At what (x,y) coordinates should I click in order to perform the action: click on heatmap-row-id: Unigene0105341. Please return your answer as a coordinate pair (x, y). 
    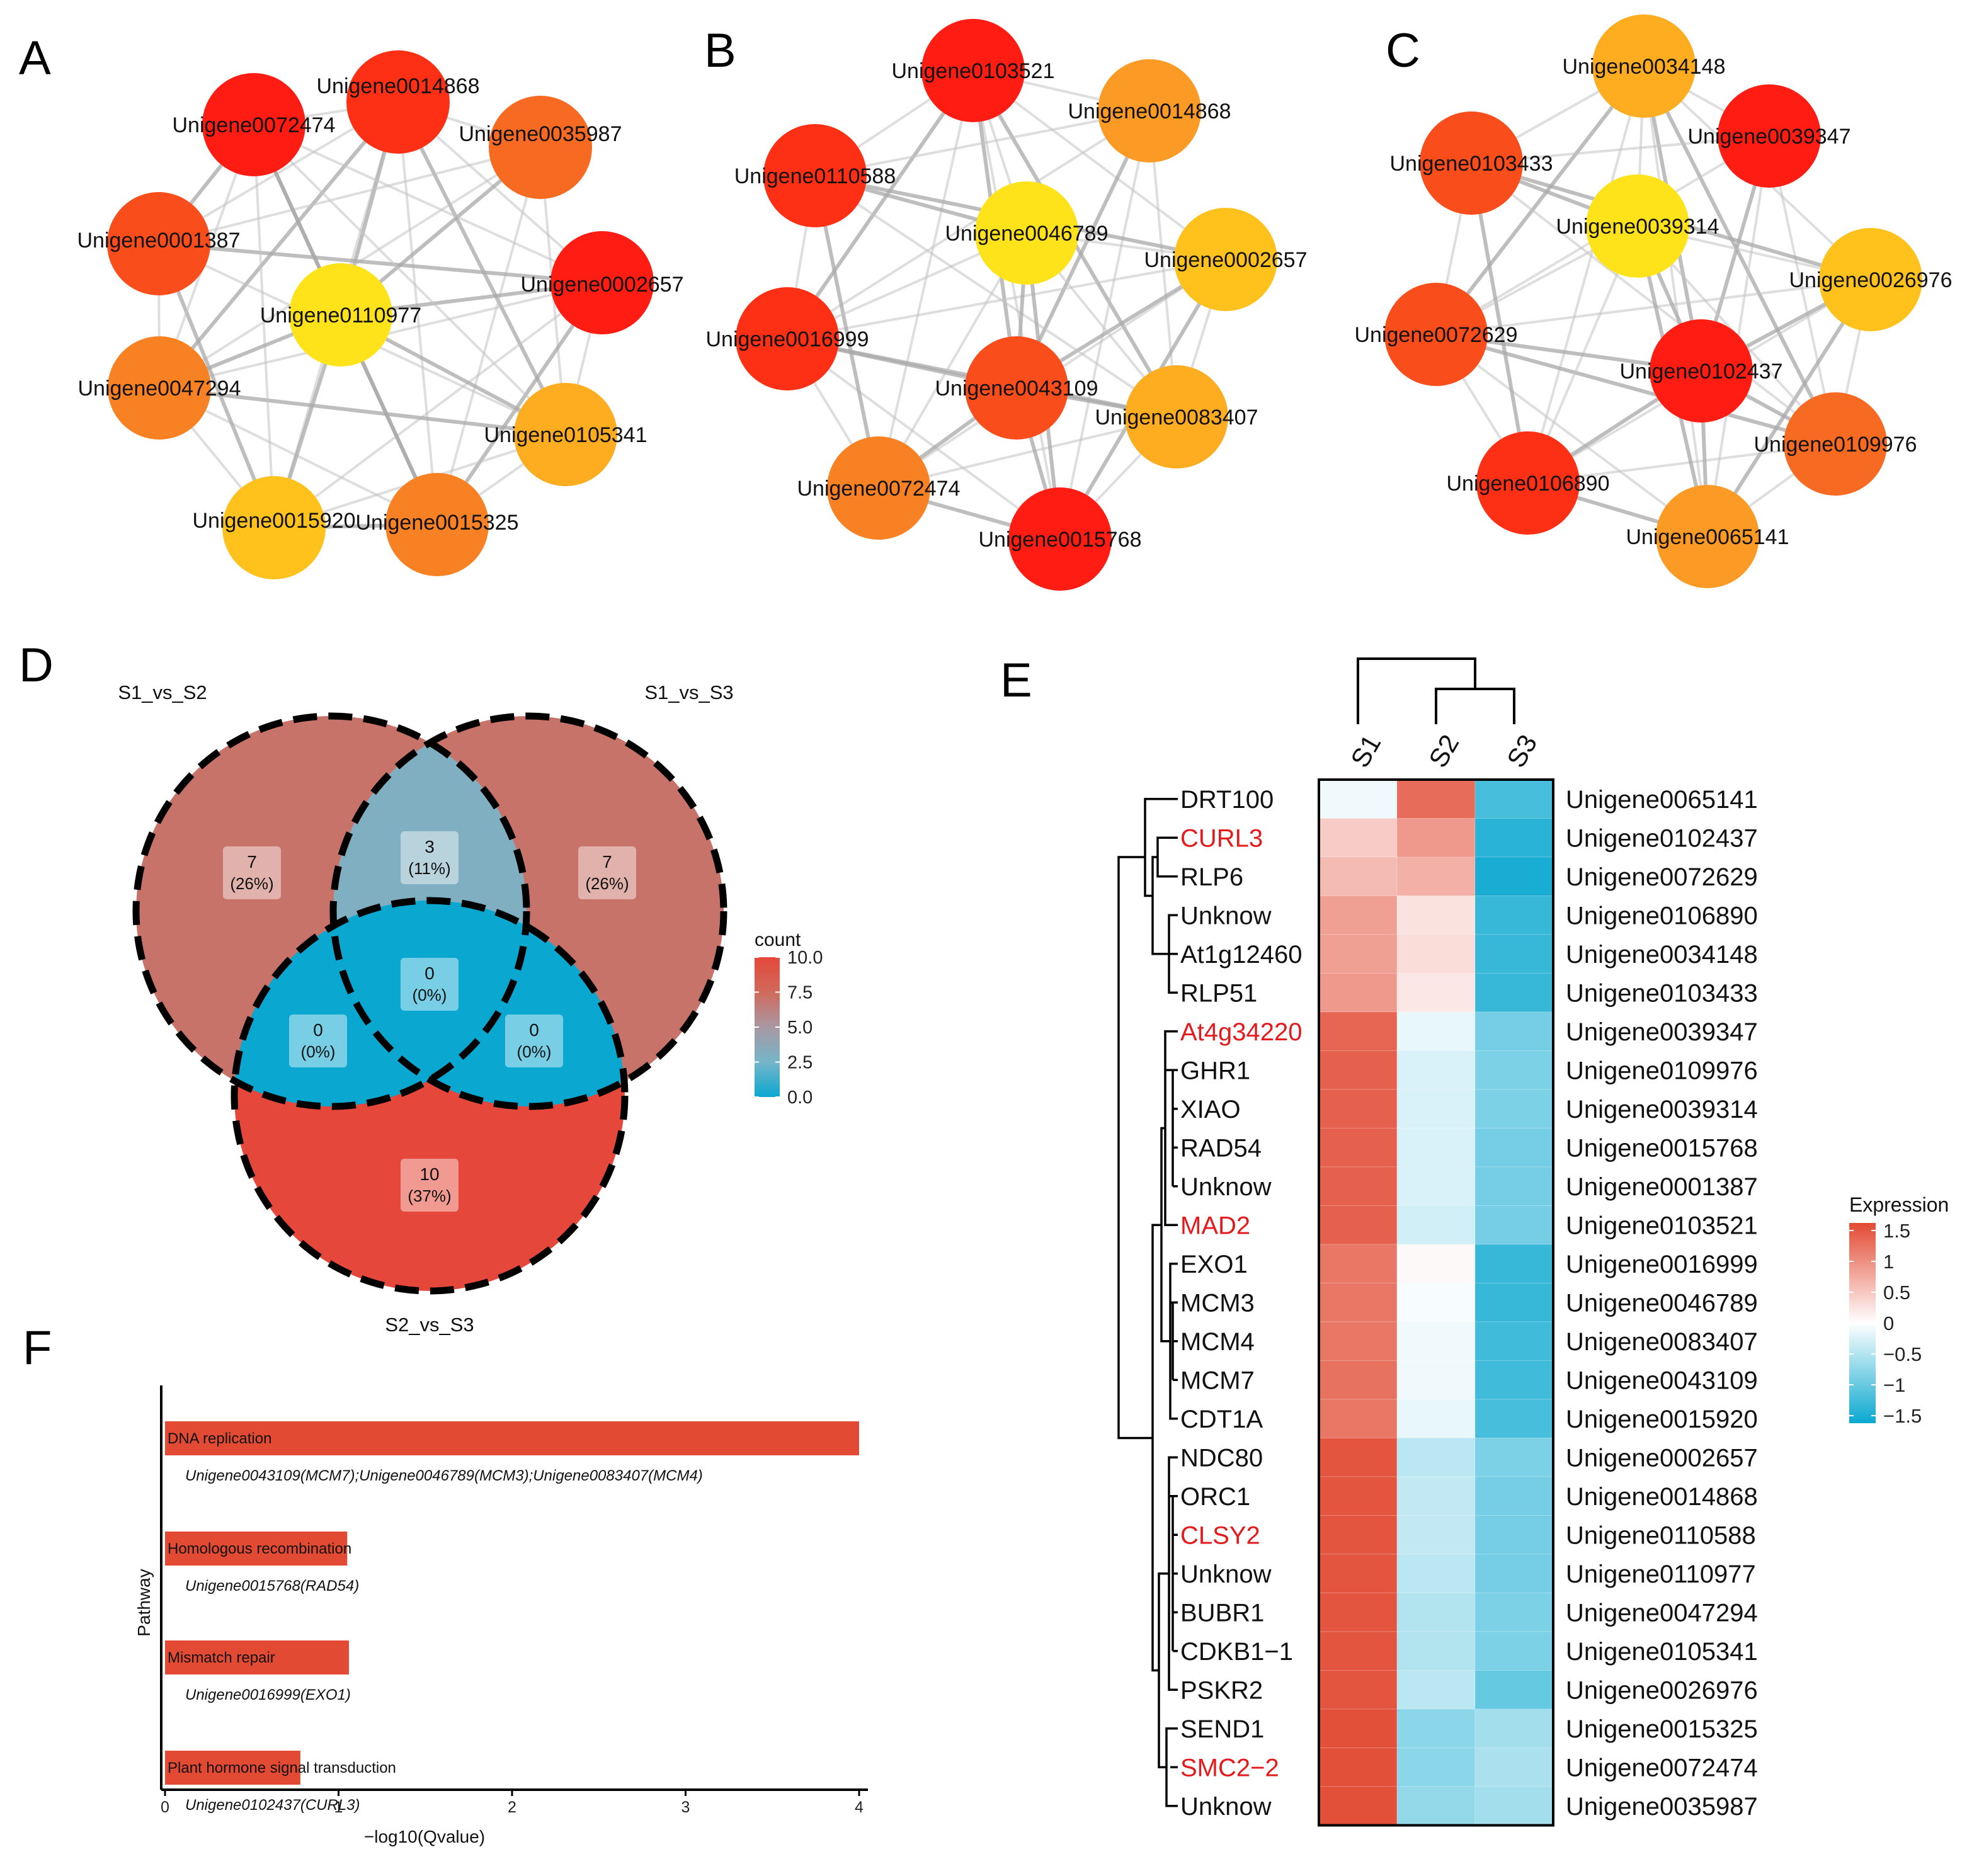
    Looking at the image, I should click on (1662, 1652).